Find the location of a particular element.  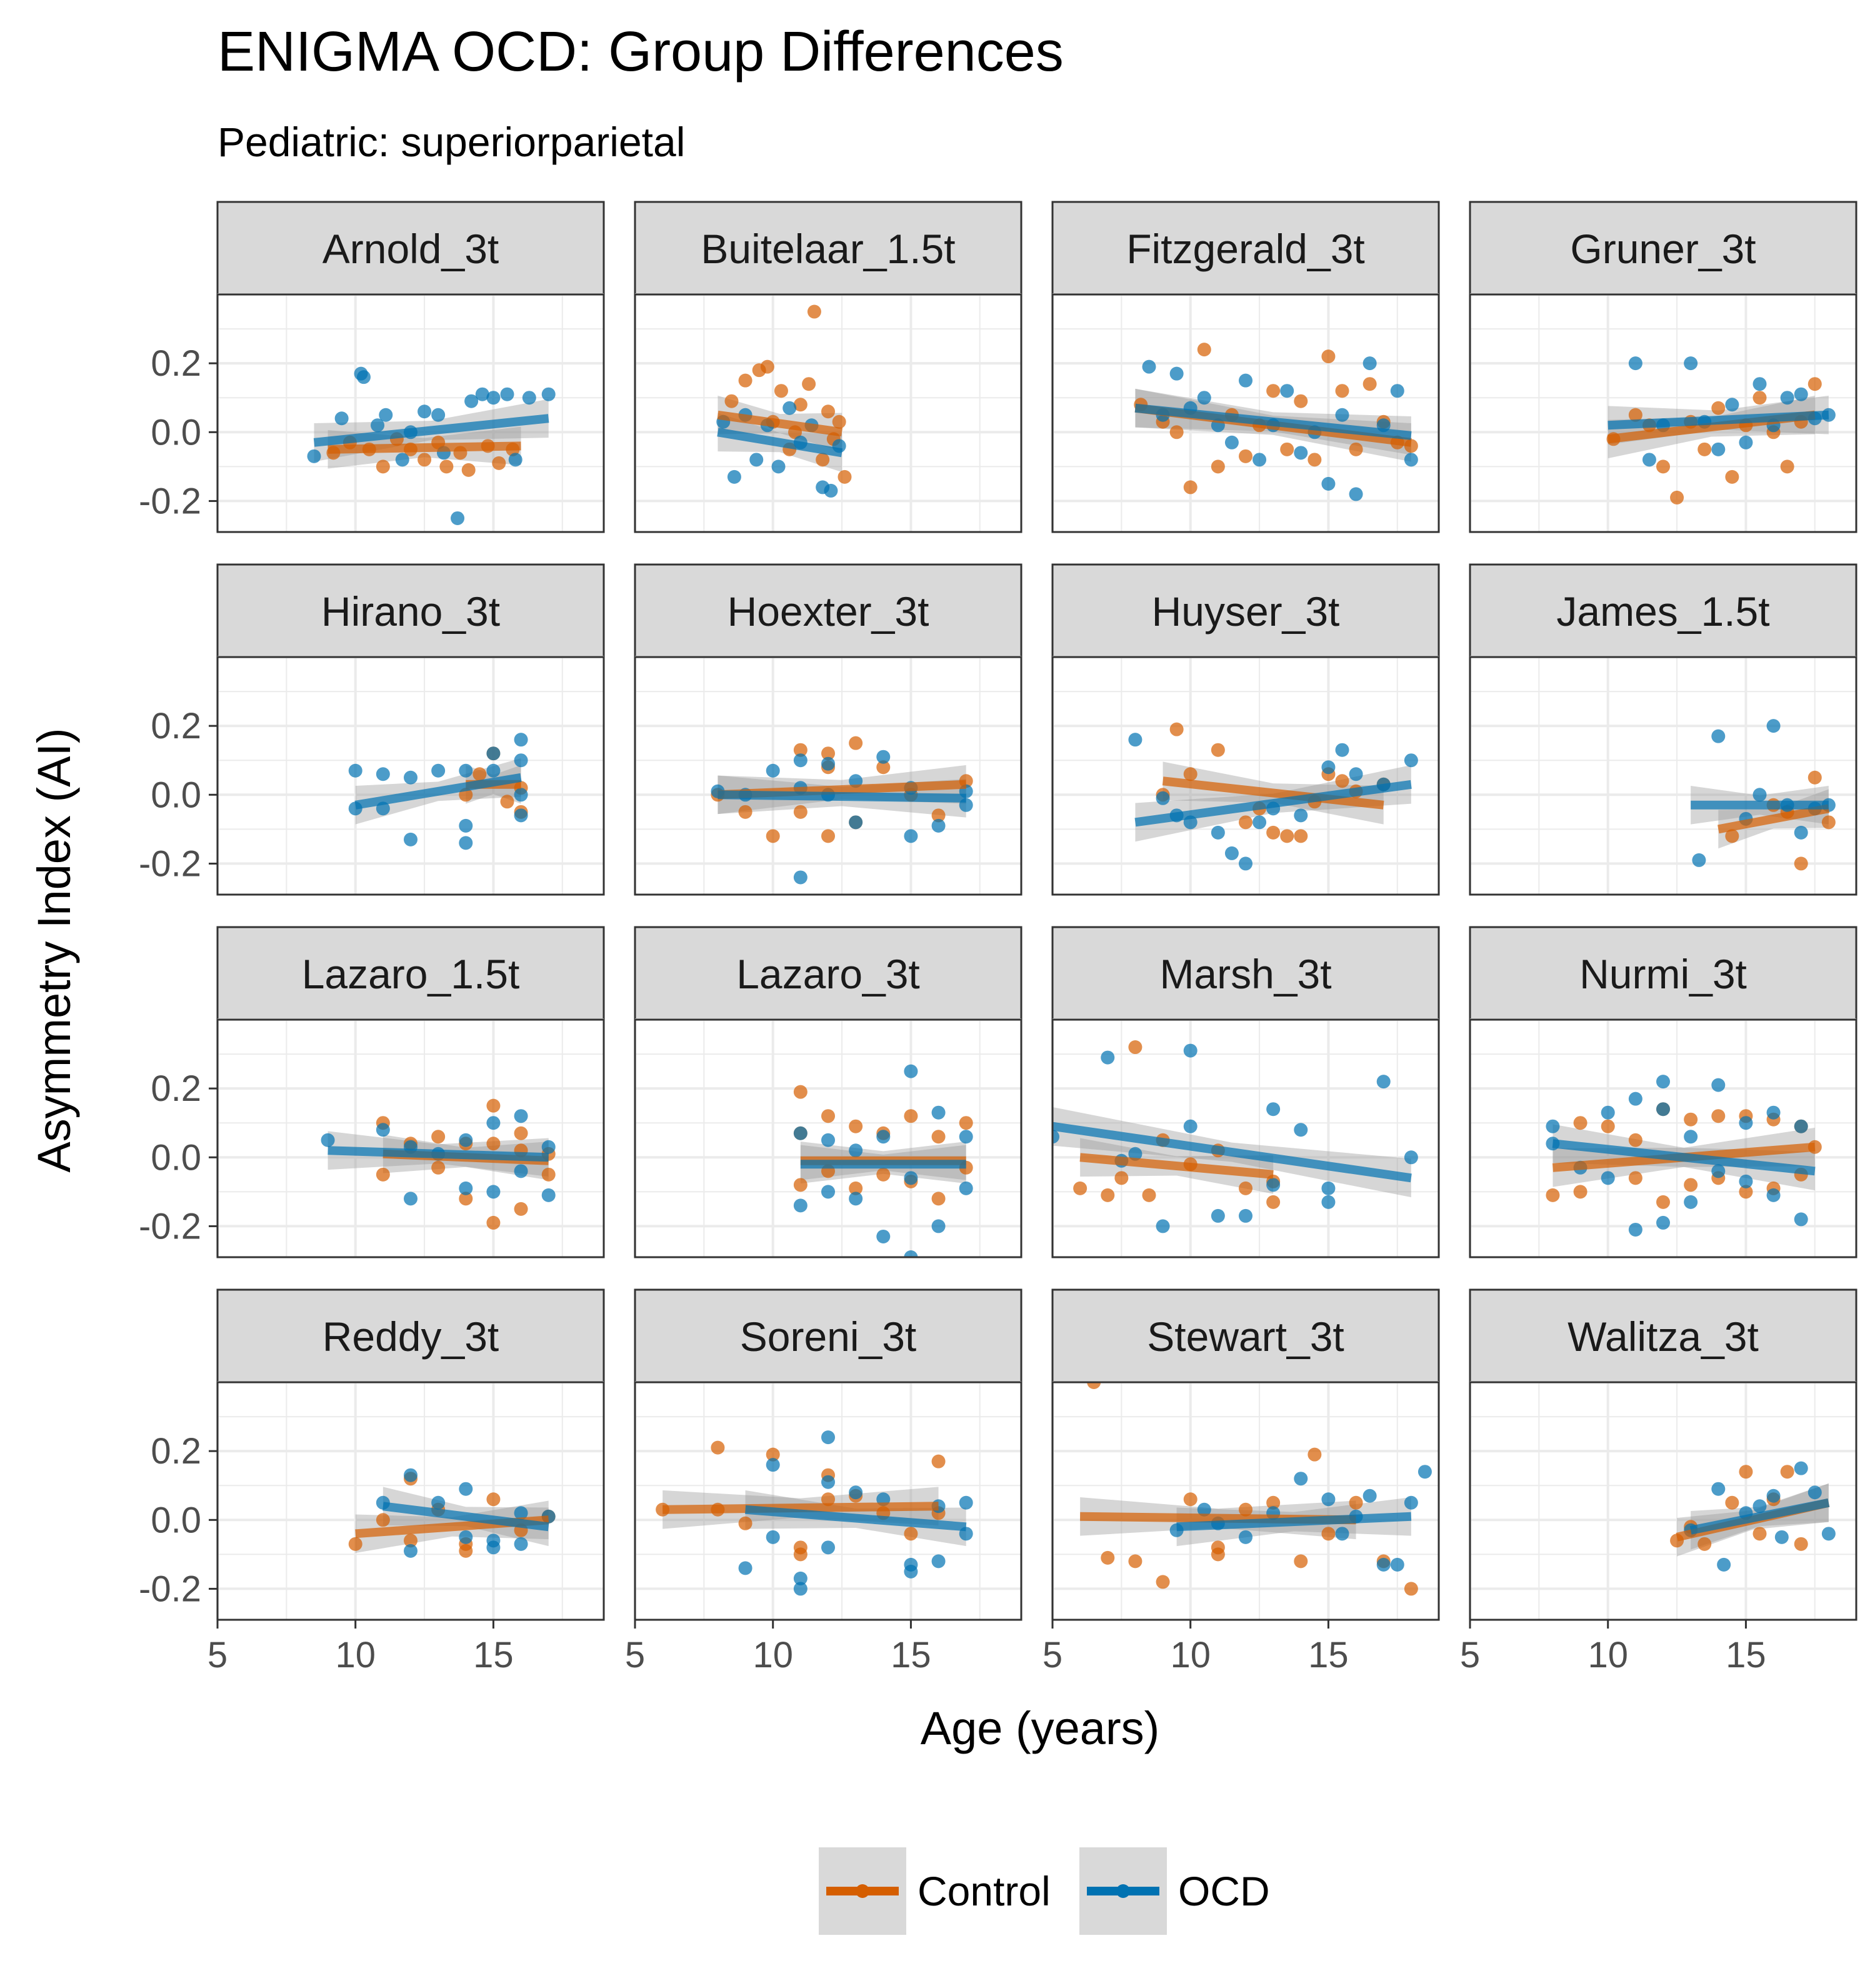

facet-label: Marsh_3t is located at coordinates (1245, 974).